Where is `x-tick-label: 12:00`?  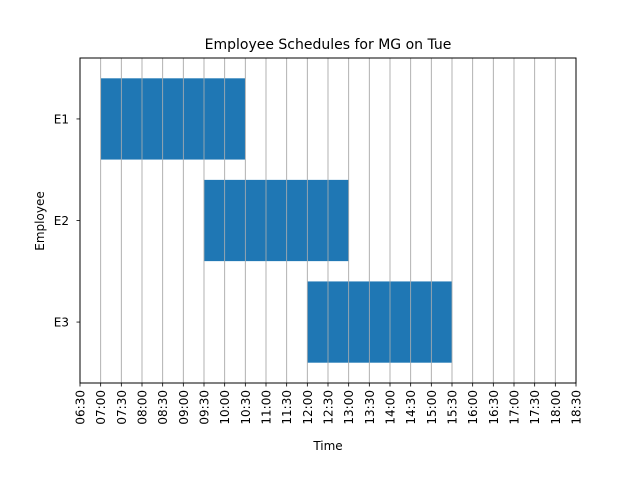
x-tick-label: 12:00 is located at coordinates (308, 407).